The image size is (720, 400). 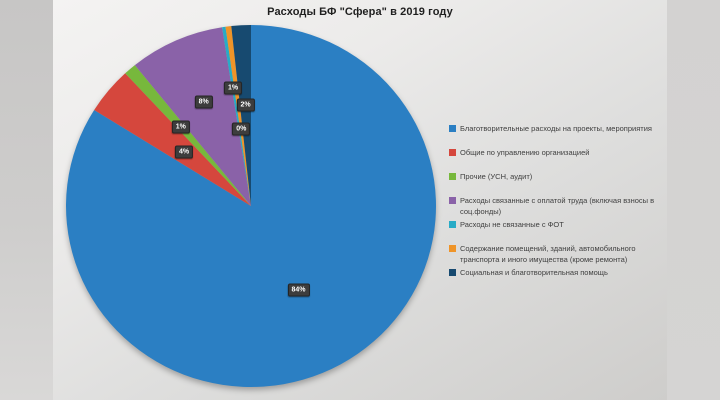 What do you see at coordinates (245, 105) in the screenshot?
I see `data-label-7: 2%` at bounding box center [245, 105].